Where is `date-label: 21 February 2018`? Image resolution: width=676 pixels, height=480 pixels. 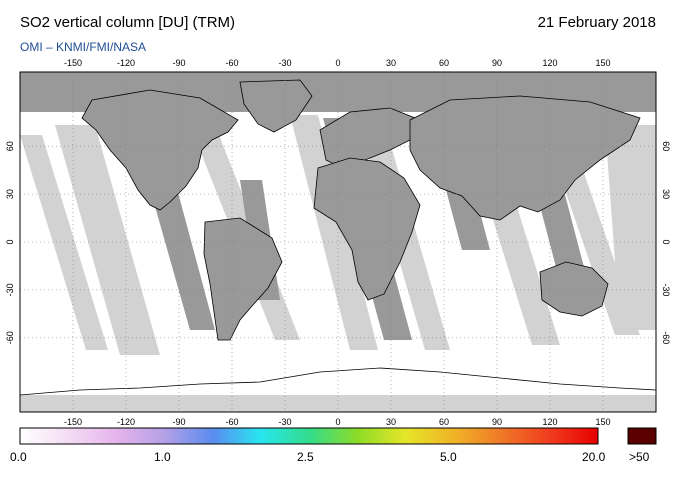
date-label: 21 February 2018 is located at coordinates (596, 22).